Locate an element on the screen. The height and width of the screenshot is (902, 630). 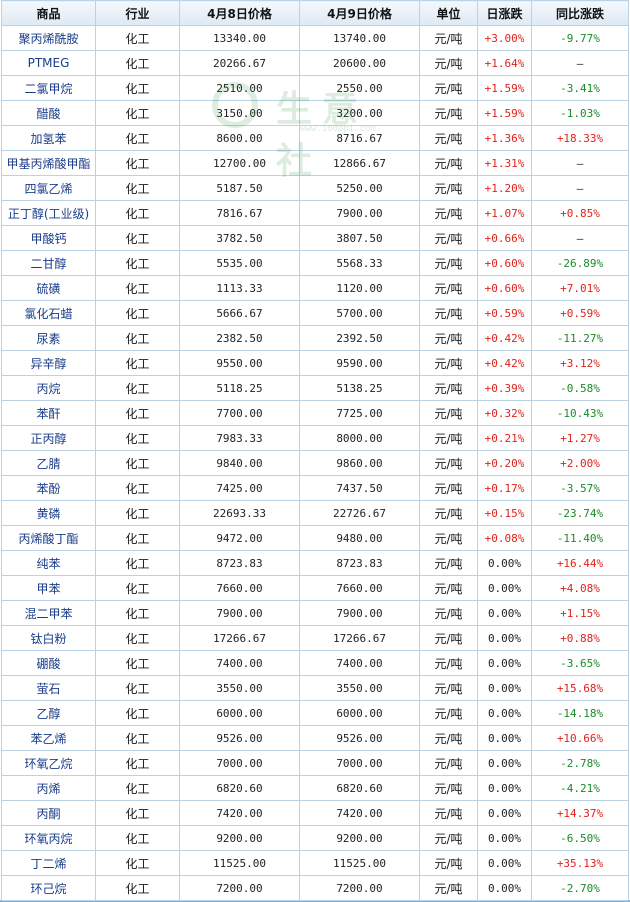
commodity-name: 甲苯 is located at coordinates (48, 588).